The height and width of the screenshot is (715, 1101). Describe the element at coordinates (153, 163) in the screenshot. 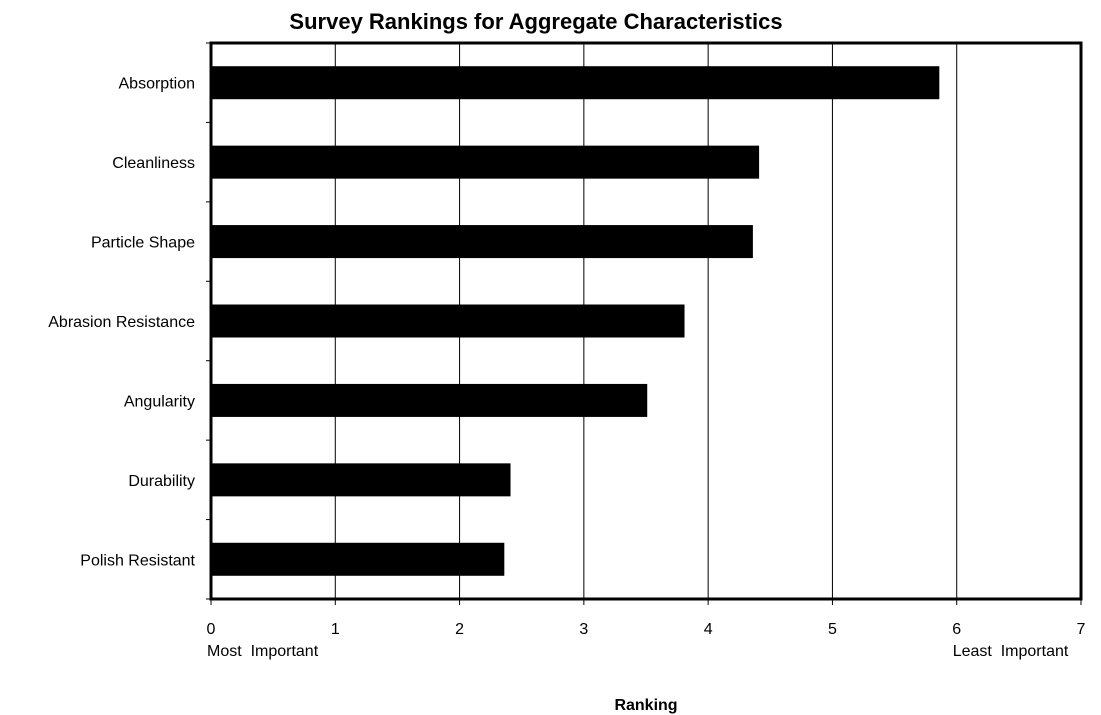

I see `category-label: Cleanliness` at that location.